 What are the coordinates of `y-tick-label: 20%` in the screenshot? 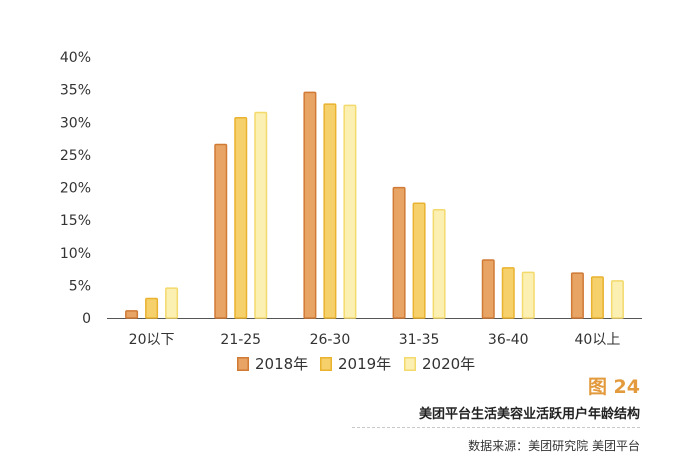 It's located at (75, 189).